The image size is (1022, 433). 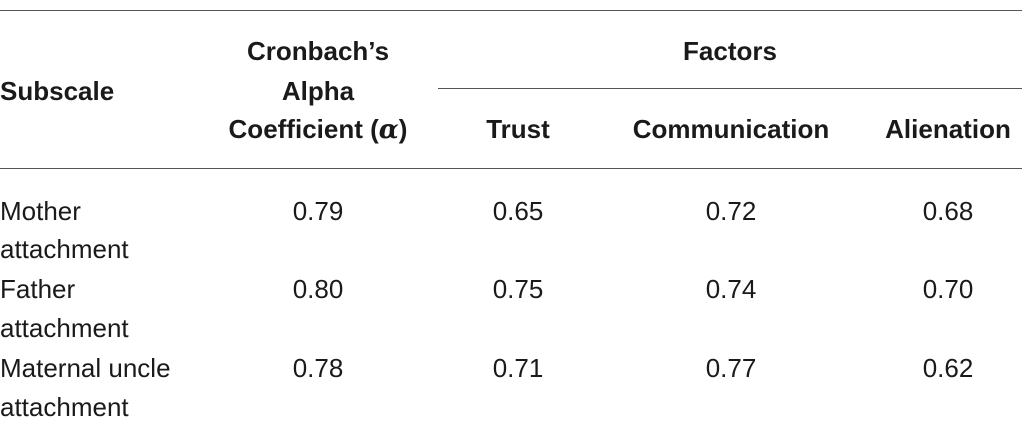 What do you see at coordinates (731, 211) in the screenshot?
I see `row-communication-value: 0.72` at bounding box center [731, 211].